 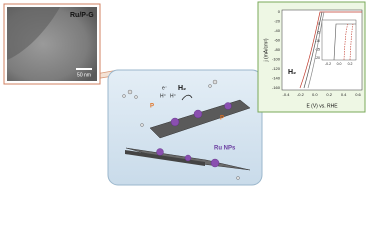 I want to click on h2-label: H₂, so click(x=182, y=88).